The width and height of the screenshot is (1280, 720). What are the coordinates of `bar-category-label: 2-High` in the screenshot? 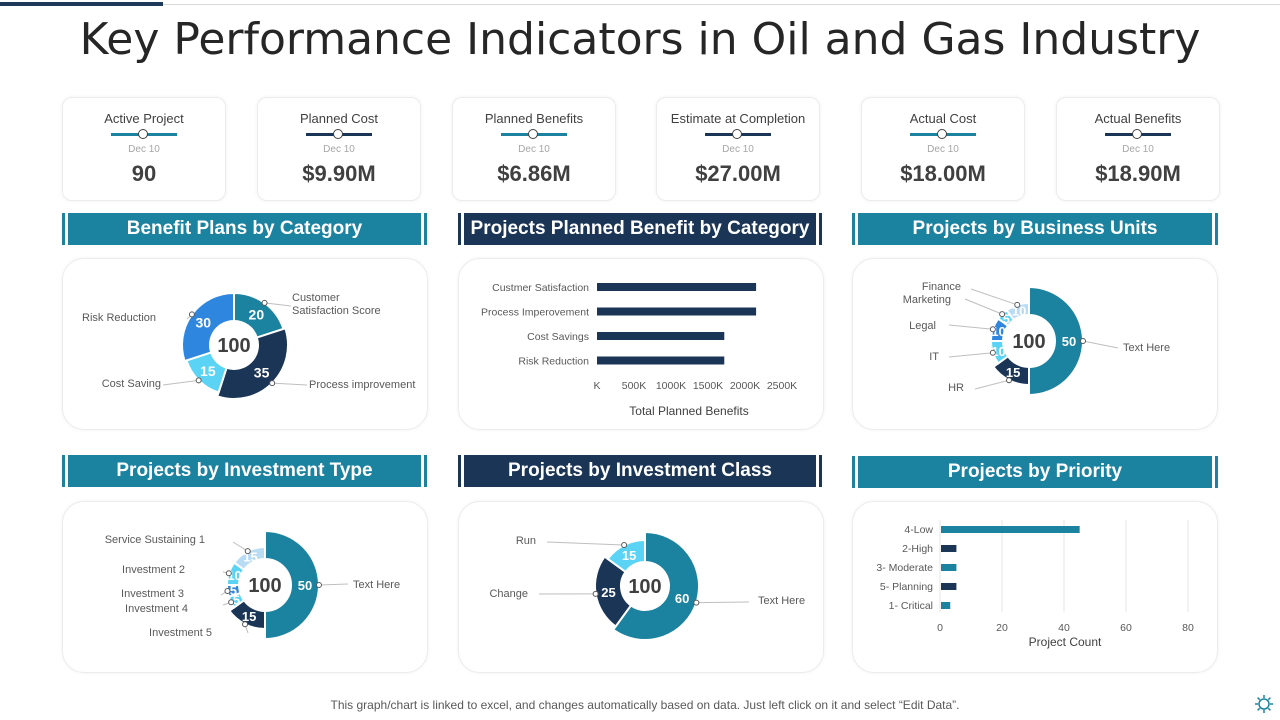 It's located at (917, 549).